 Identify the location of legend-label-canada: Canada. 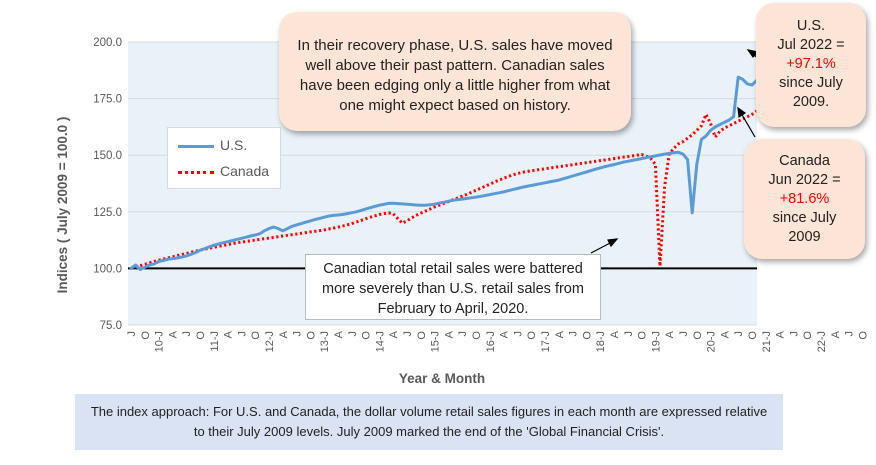
(245, 171).